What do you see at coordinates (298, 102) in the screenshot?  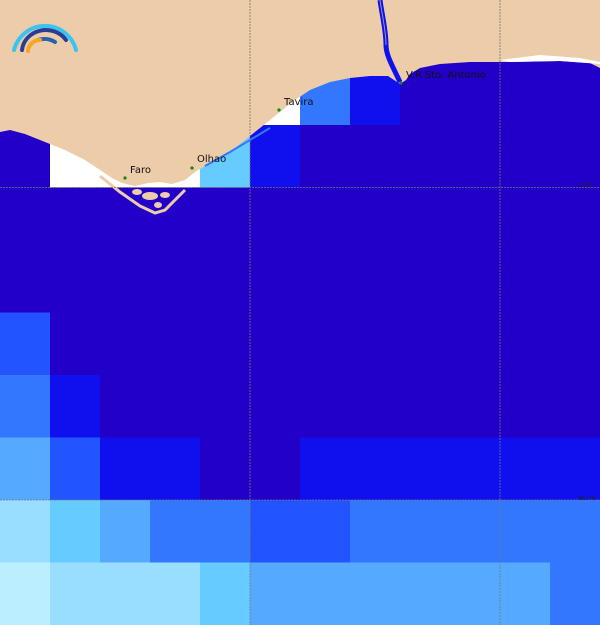 I see `city-label-tavira: Tavira` at bounding box center [298, 102].